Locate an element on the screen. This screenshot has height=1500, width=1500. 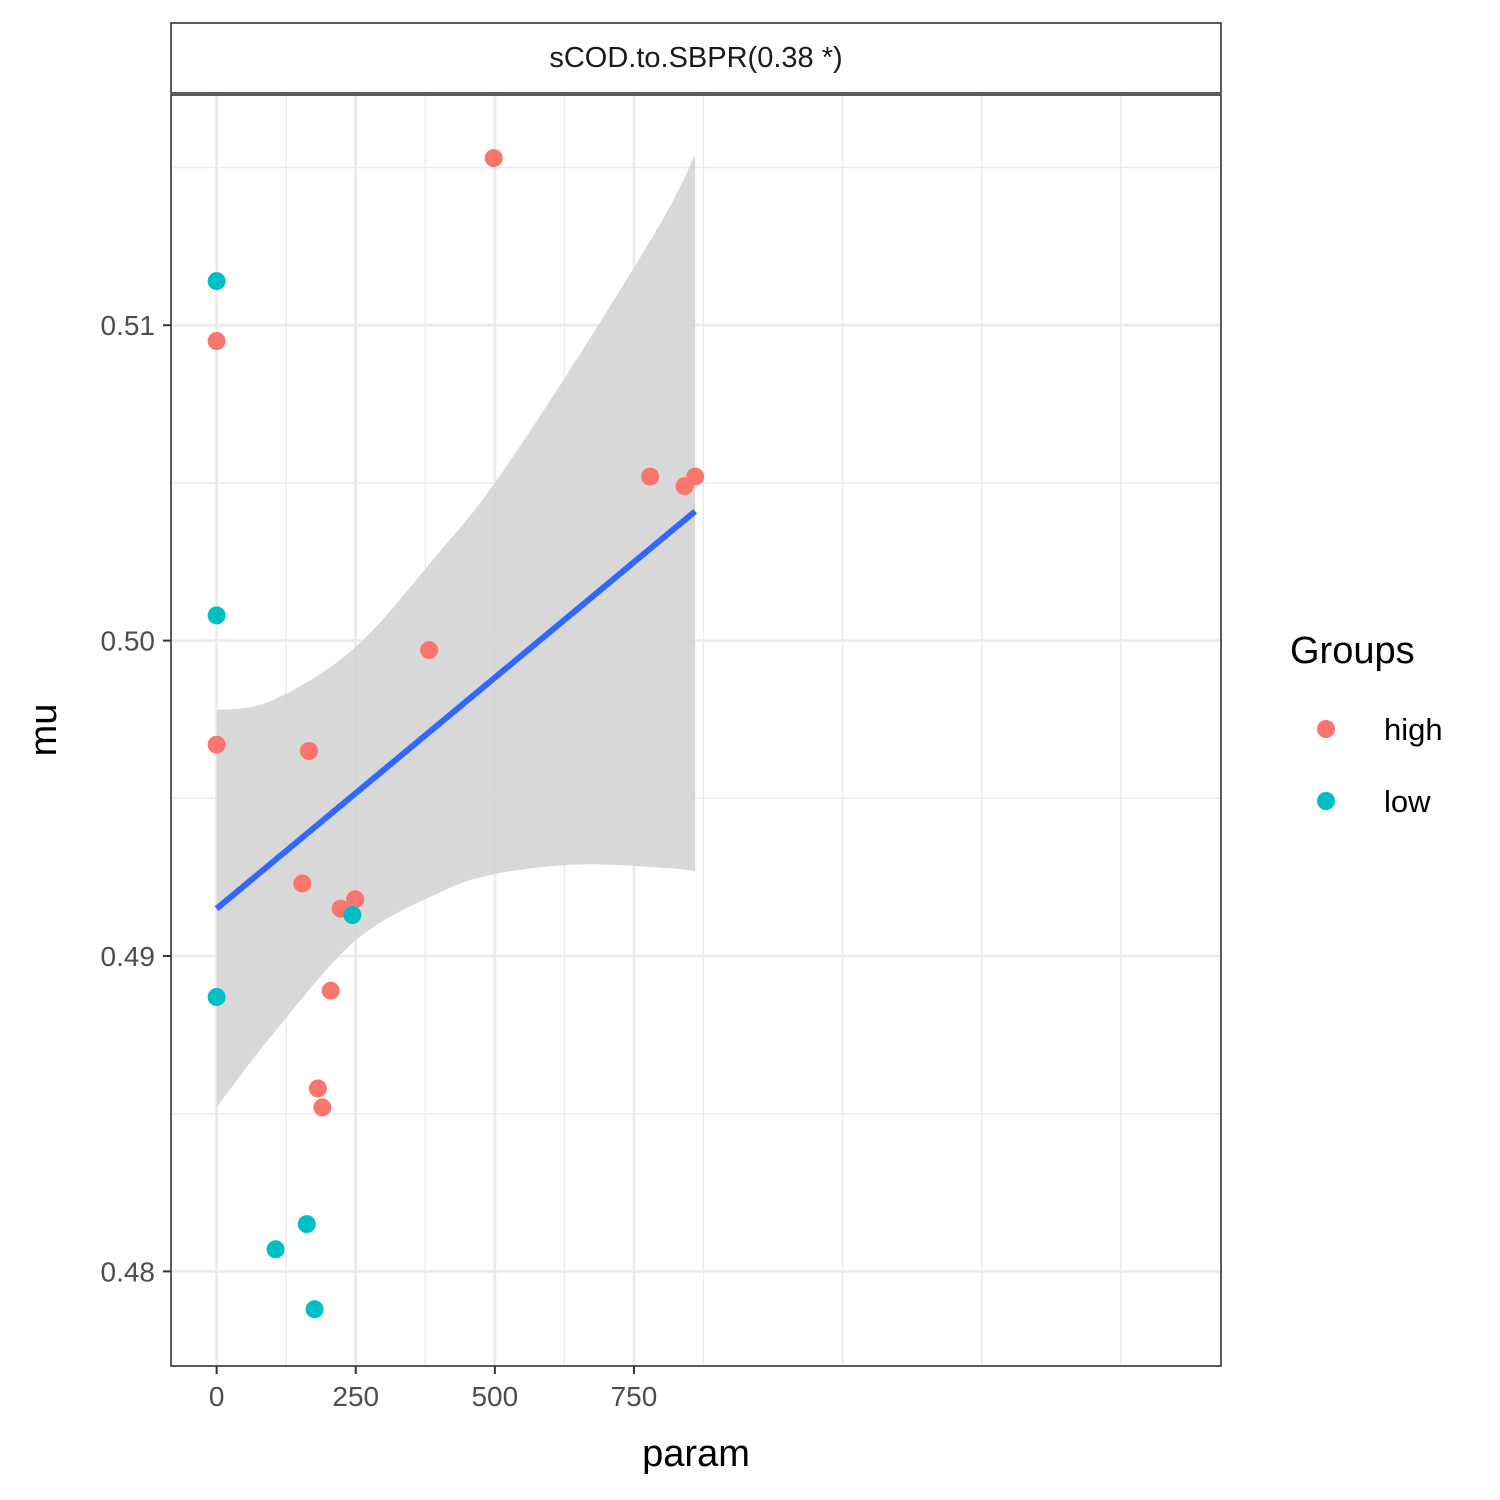
x-tick-label: 750 is located at coordinates (634, 1396).